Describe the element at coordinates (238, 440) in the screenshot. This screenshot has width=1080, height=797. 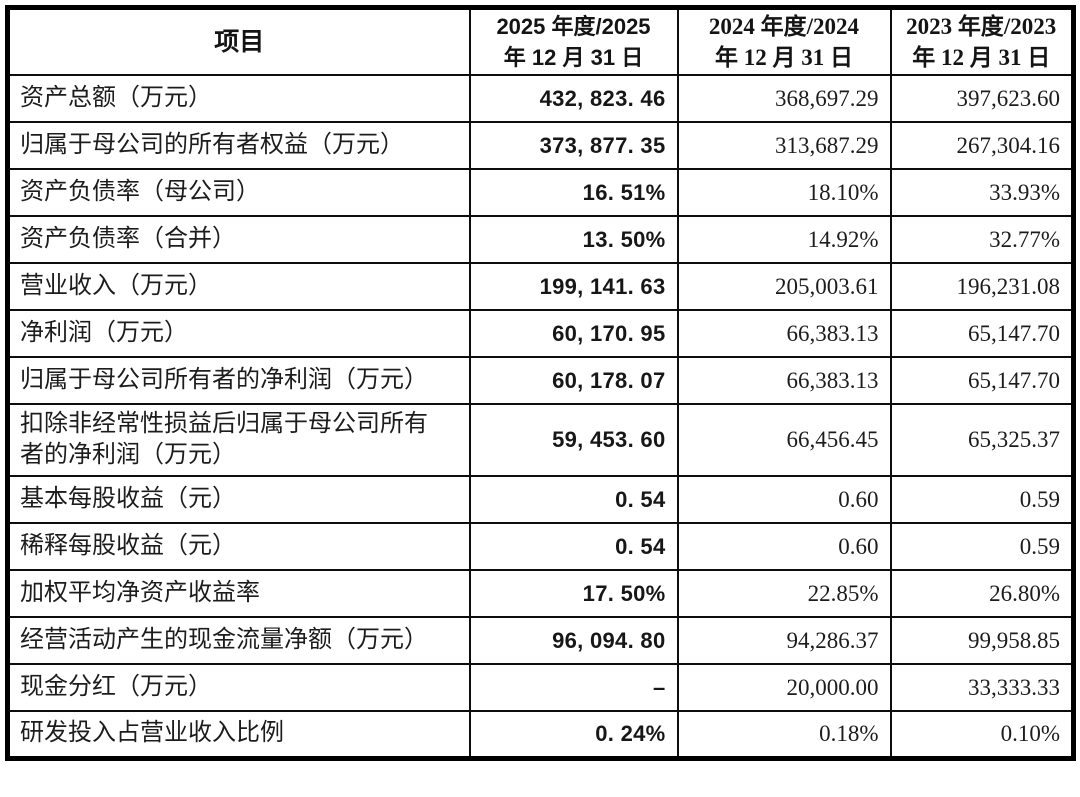
I see `row-label: 扣除非经常性损益后归属于母公司所有 者的净利润（万元）` at that location.